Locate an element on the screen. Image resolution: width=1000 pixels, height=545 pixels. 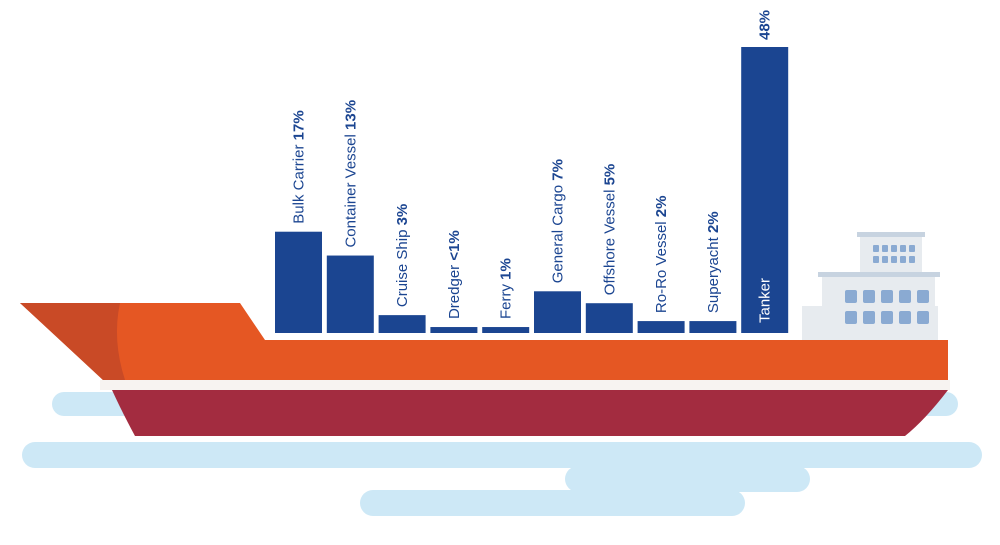
bar-ferry is located at coordinates (506, 330).